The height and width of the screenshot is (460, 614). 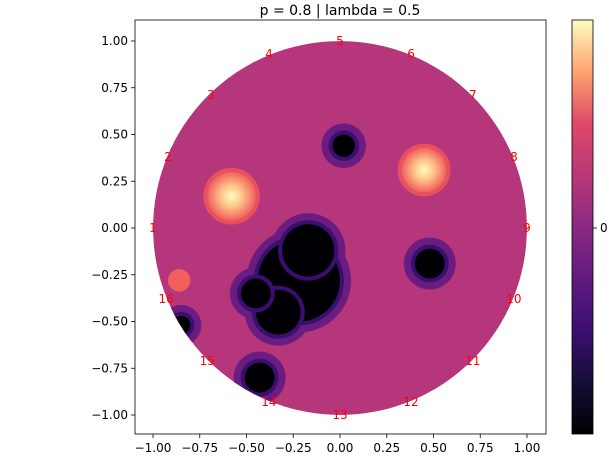 What do you see at coordinates (513, 299) in the screenshot?
I see `electrode-label-10: 10` at bounding box center [513, 299].